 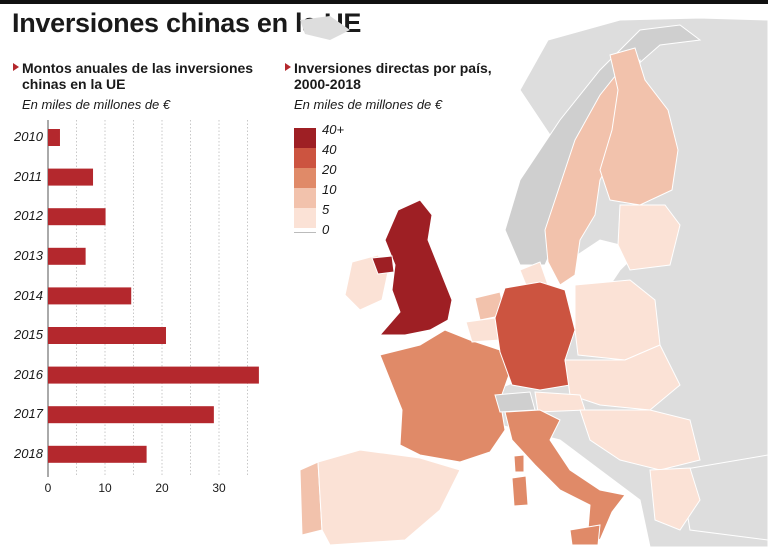 I want to click on map-subtitle: Inversiones directas por país, 2000-2018, so click(x=388, y=76).